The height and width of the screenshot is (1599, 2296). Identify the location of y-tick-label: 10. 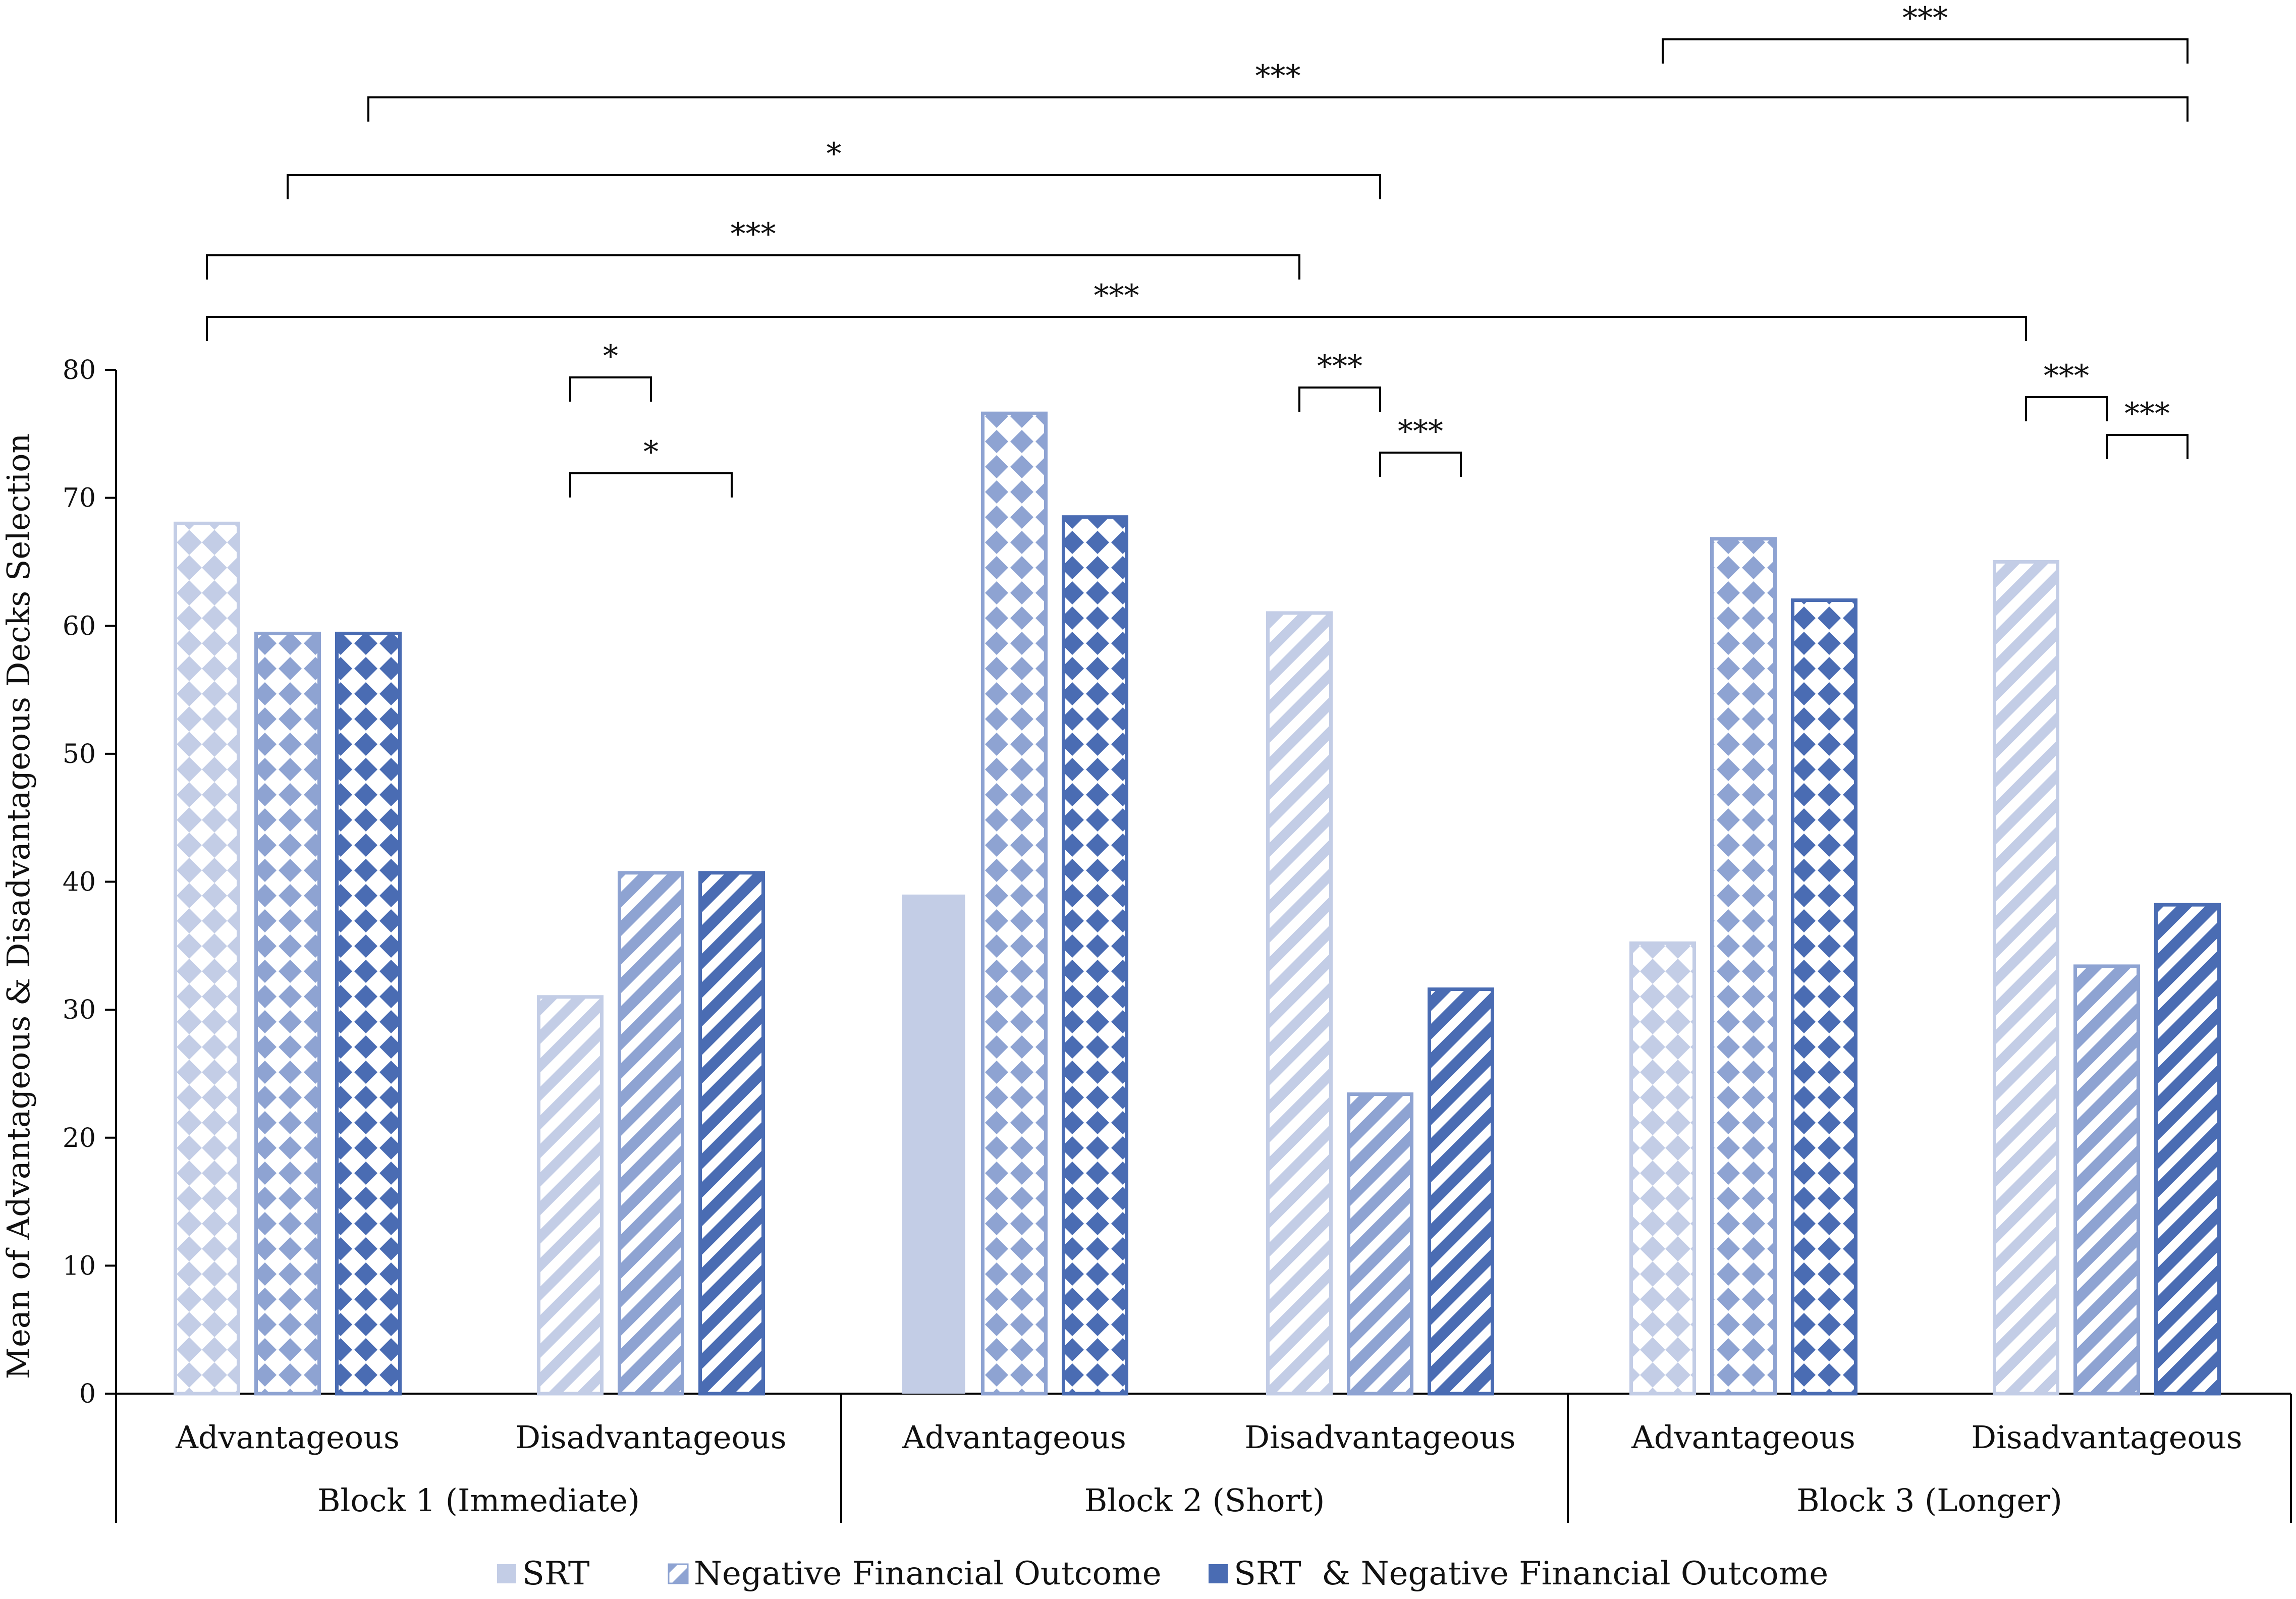
(79, 1266).